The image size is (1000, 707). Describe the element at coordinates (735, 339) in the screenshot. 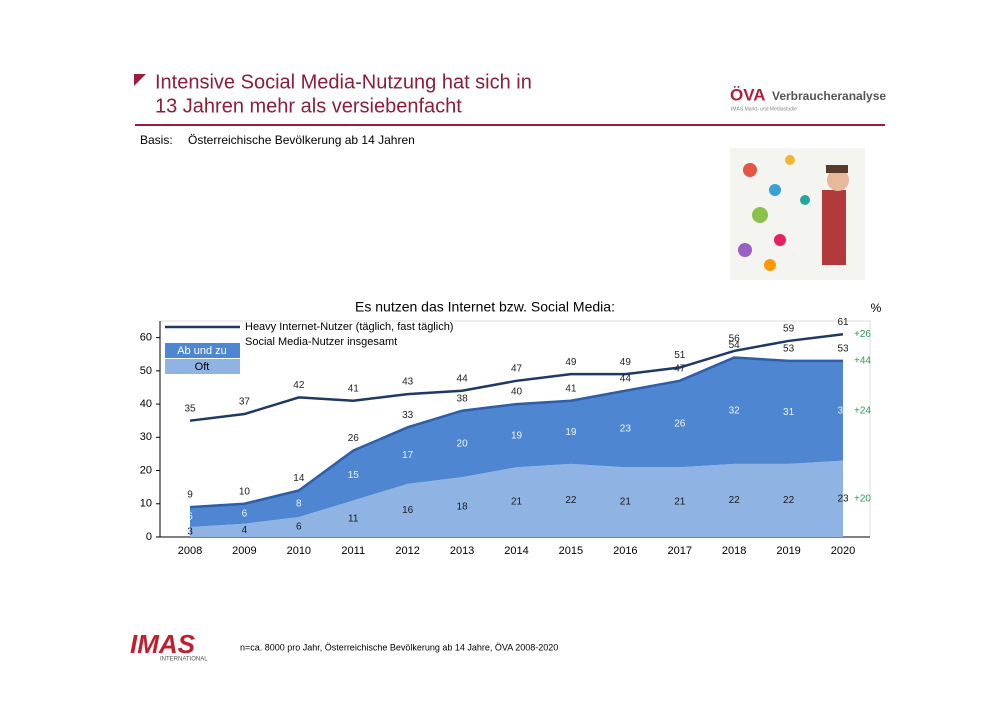

I see `data-label: 56` at that location.